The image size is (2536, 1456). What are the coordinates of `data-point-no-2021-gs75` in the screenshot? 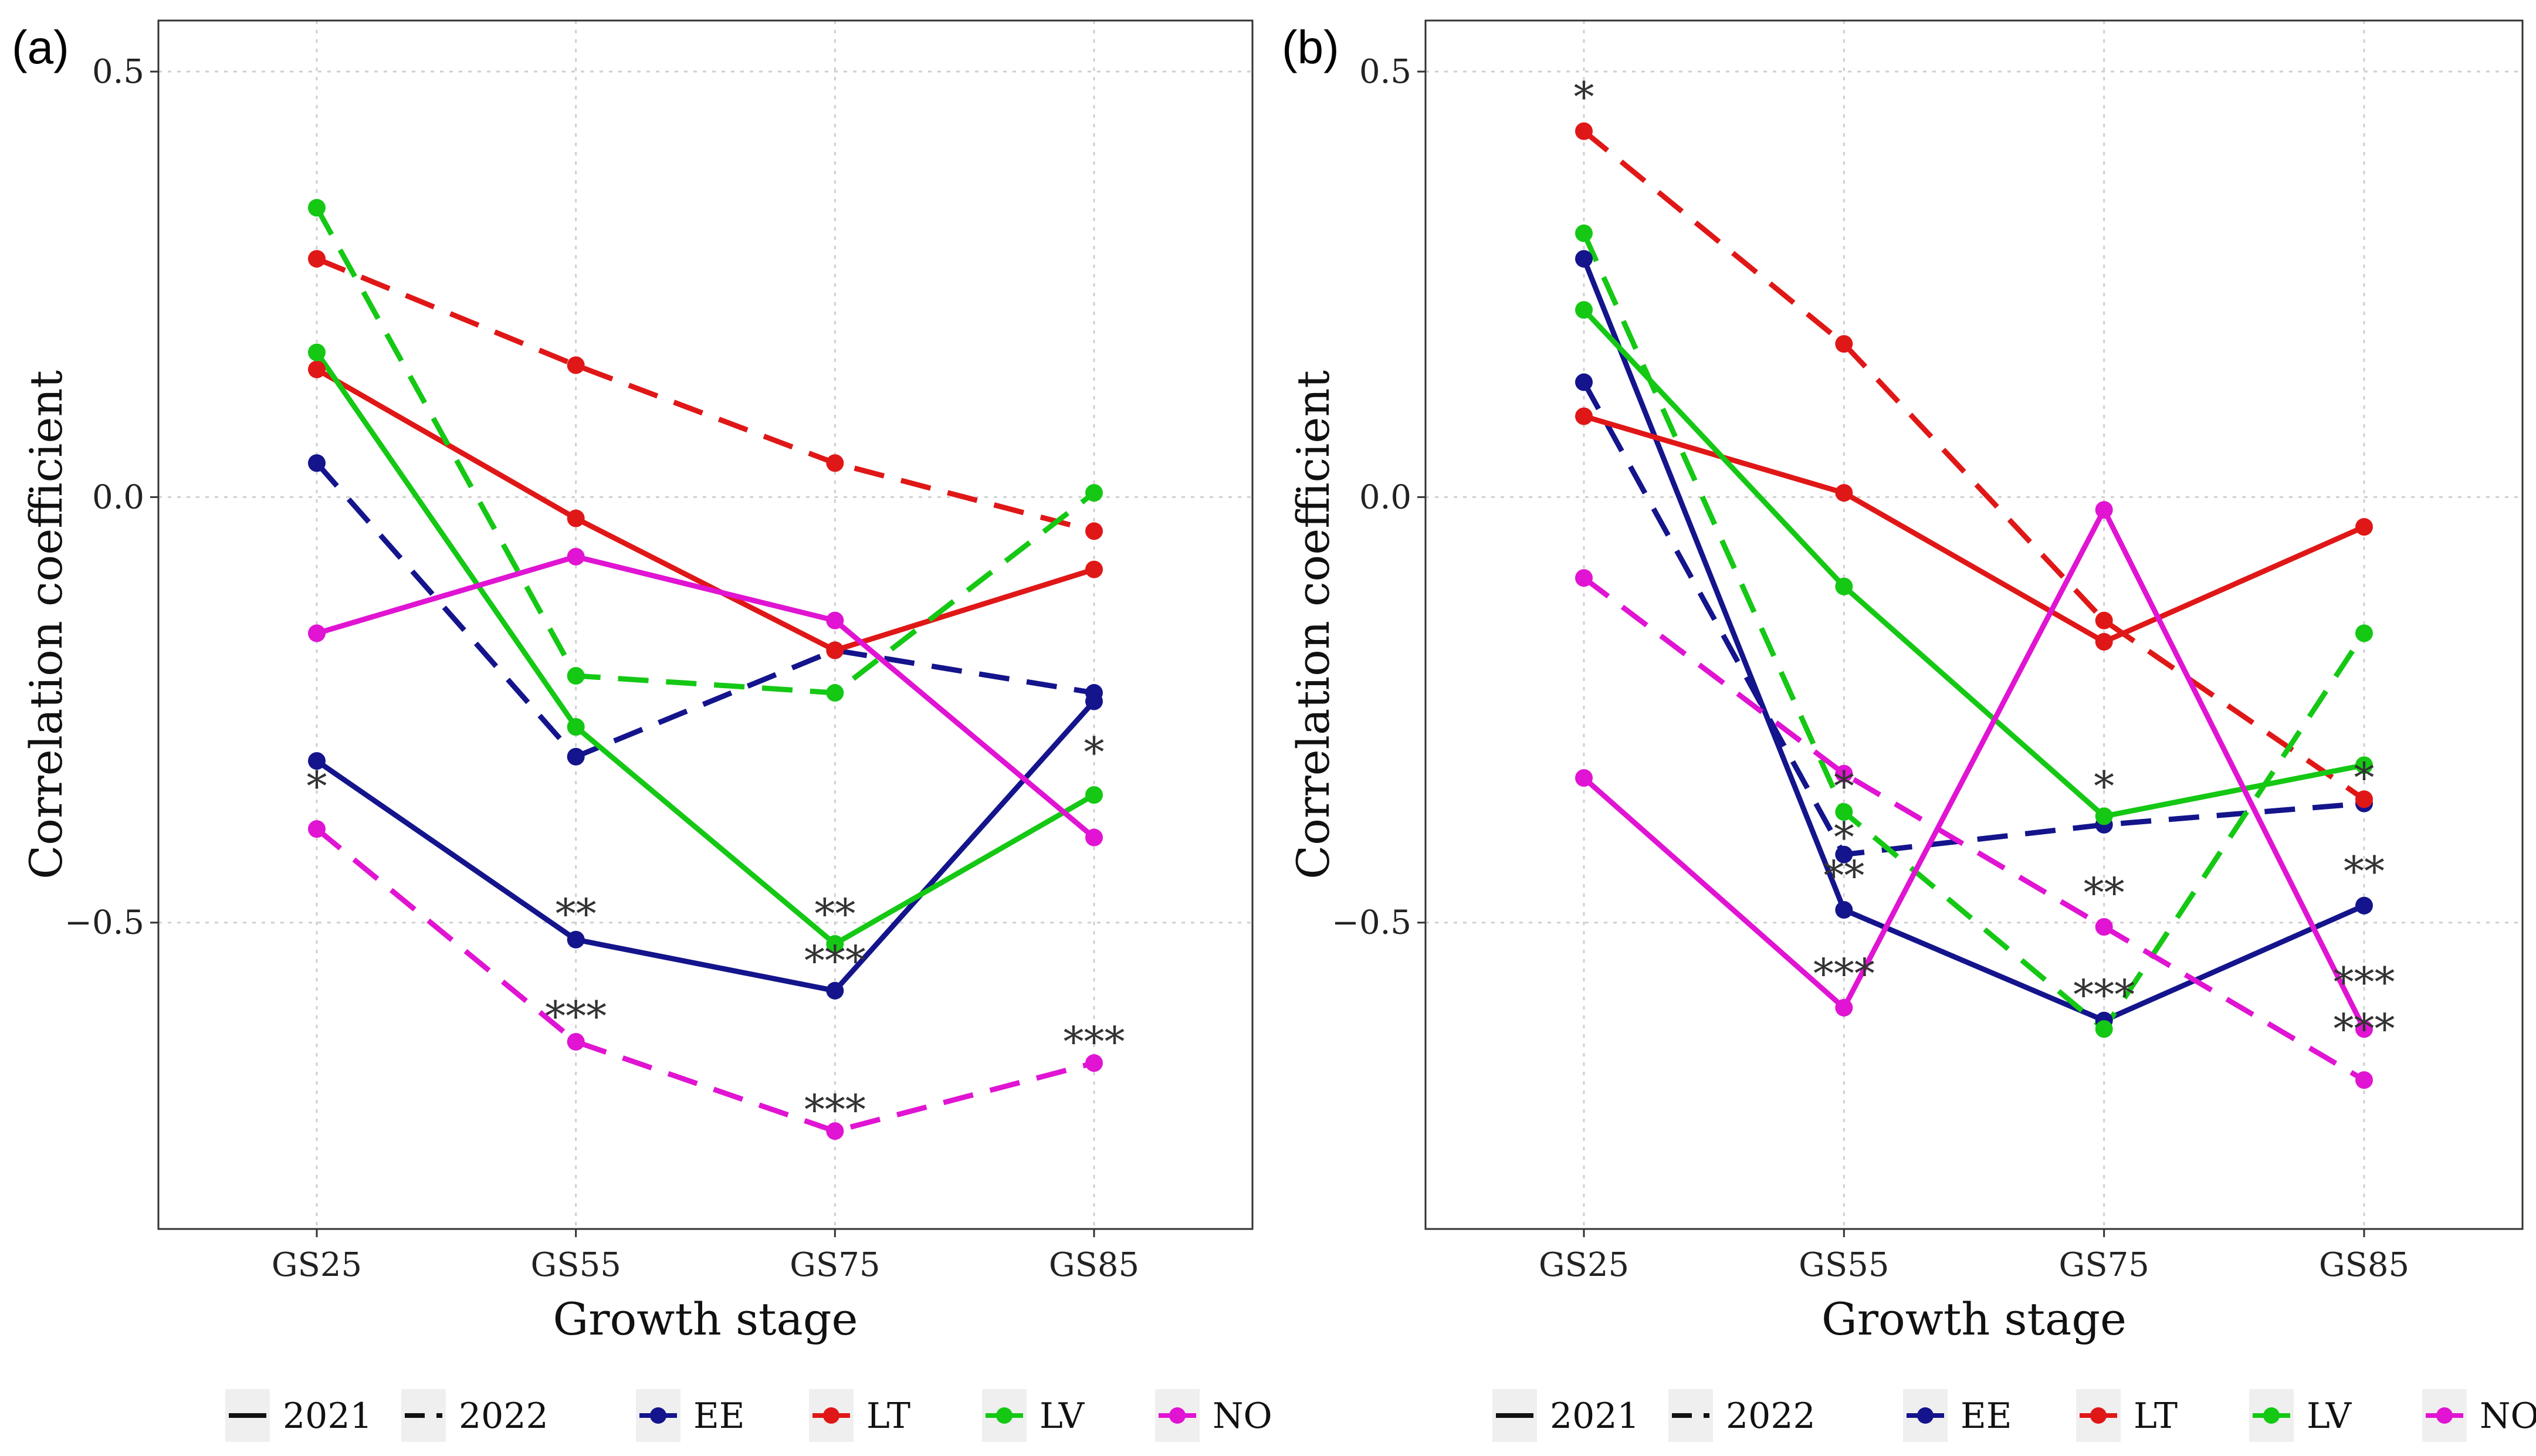 It's located at (2104, 510).